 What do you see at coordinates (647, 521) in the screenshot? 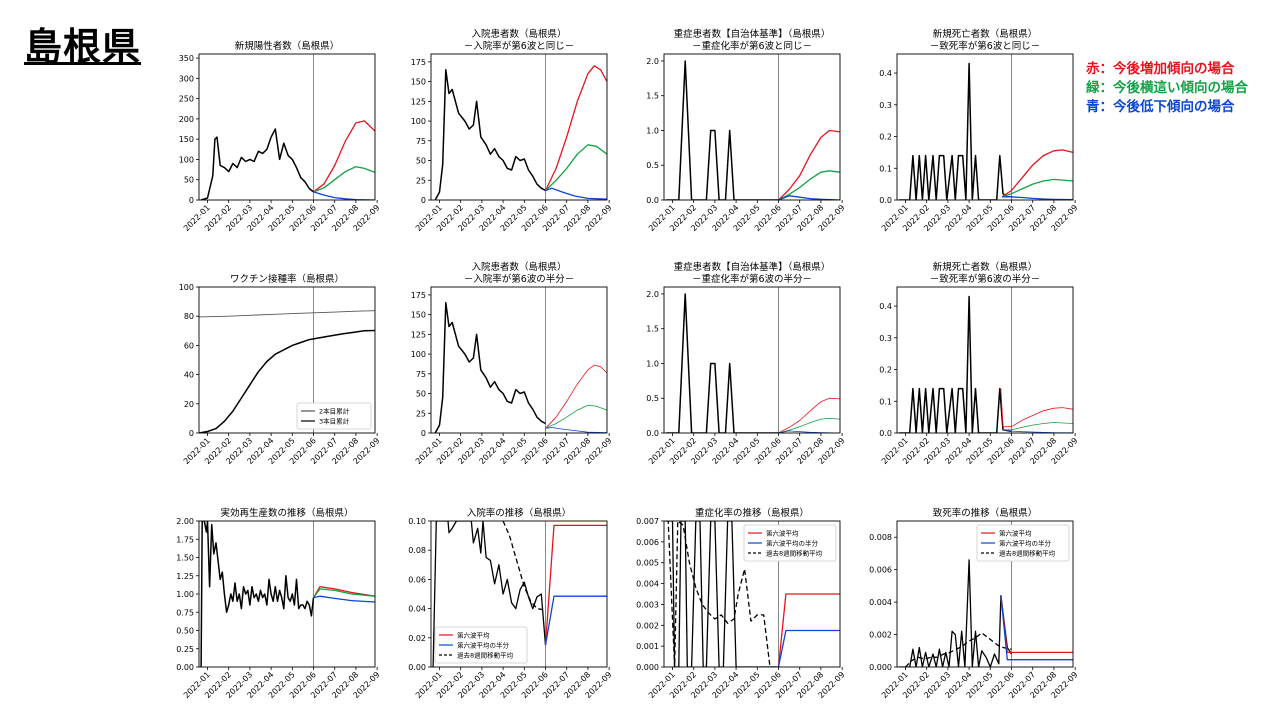
I see `y-tick-label: 0.007` at bounding box center [647, 521].